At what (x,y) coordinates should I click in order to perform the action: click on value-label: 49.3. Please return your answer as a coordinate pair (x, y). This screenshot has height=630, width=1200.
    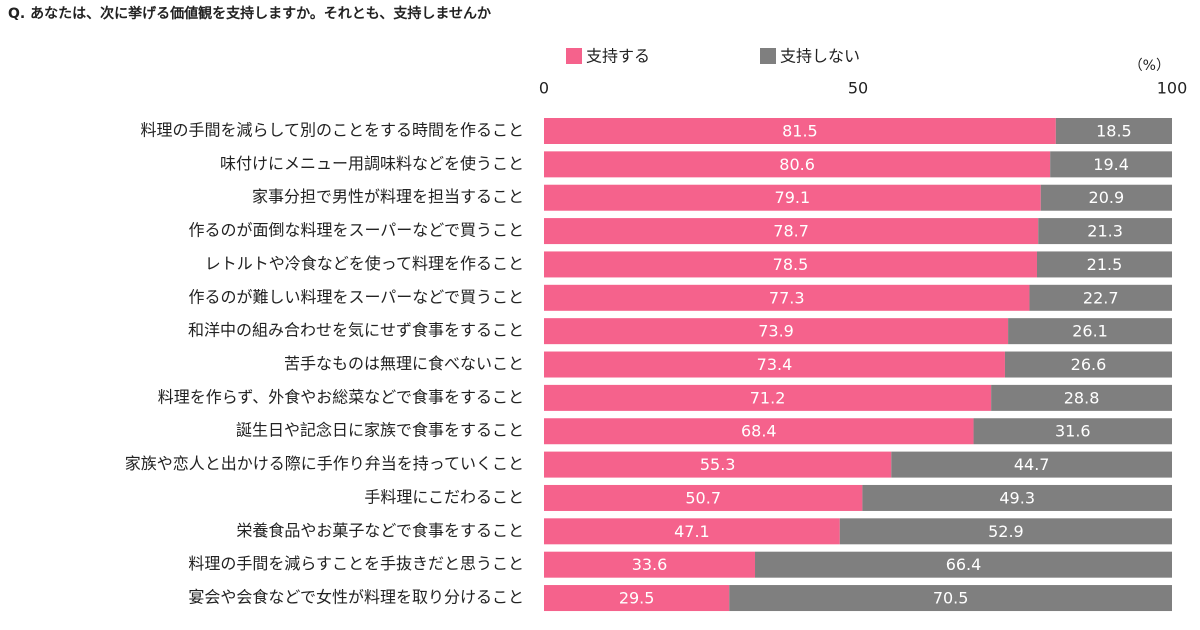
    Looking at the image, I should click on (1017, 497).